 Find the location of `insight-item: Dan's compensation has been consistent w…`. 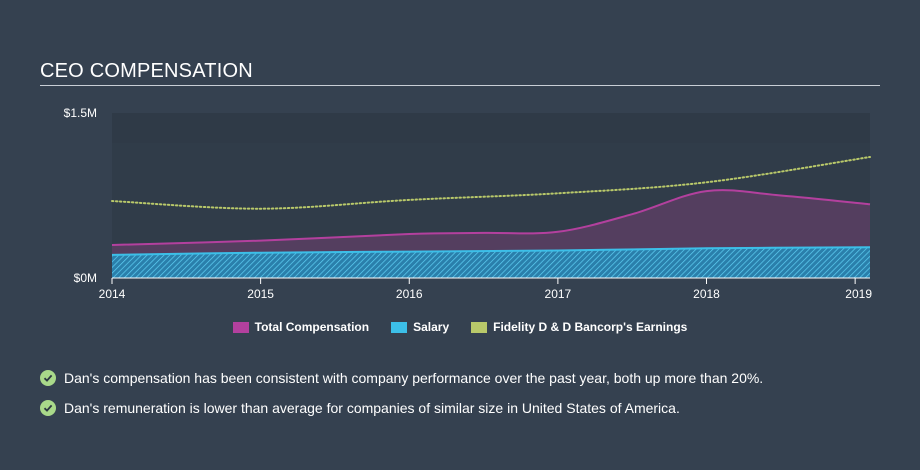

insight-item: Dan's compensation has been consistent w… is located at coordinates (401, 378).